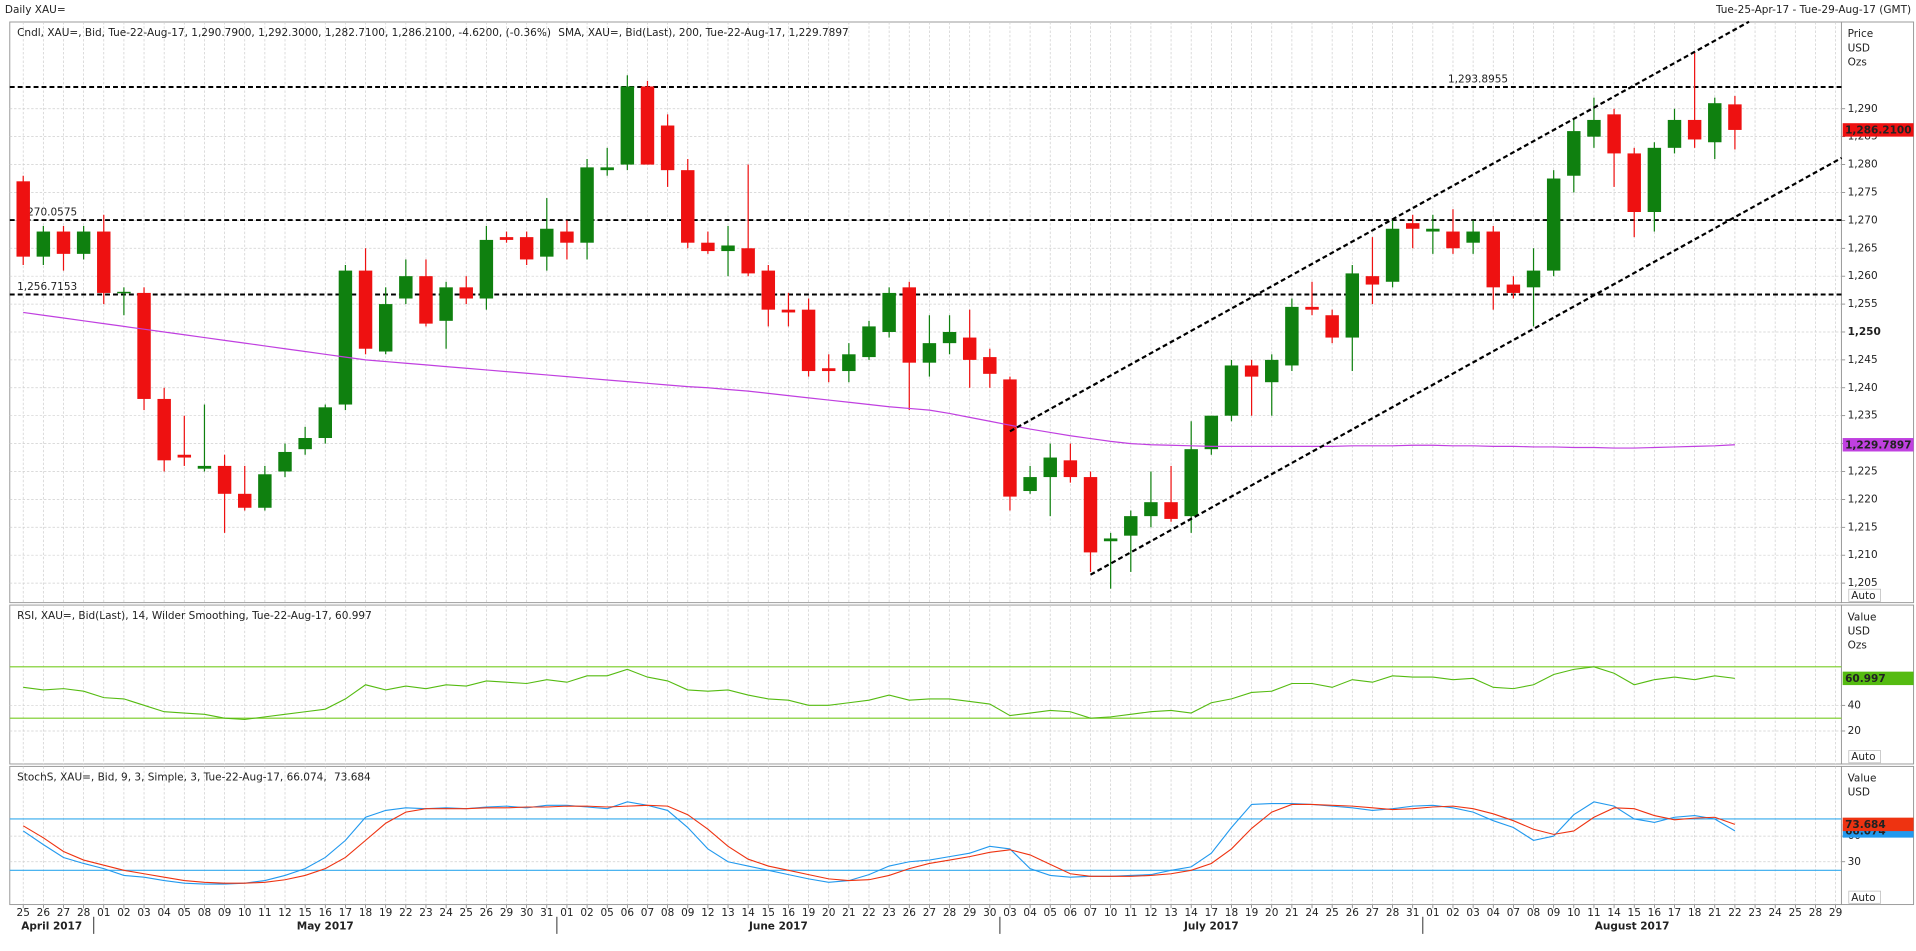 Image resolution: width=1916 pixels, height=951 pixels. Describe the element at coordinates (1030, 913) in the screenshot. I see `x-tick-label: 04` at that location.